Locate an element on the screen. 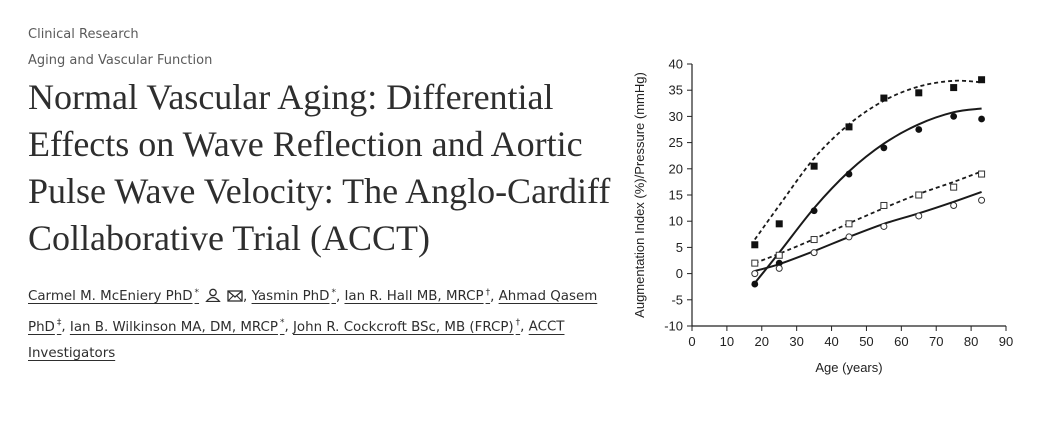 Image resolution: width=1038 pixels, height=429 pixels. author-link: Carmel M. McEniery PhD * is located at coordinates (114, 296).